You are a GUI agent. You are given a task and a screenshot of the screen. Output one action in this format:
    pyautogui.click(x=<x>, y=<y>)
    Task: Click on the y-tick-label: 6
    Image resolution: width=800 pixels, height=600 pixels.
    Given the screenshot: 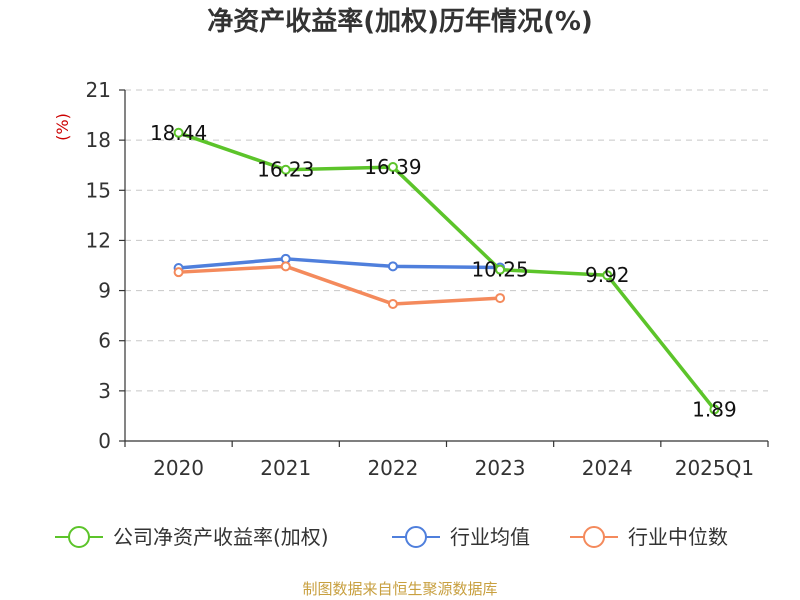 What is the action you would take?
    pyautogui.click(x=104, y=341)
    